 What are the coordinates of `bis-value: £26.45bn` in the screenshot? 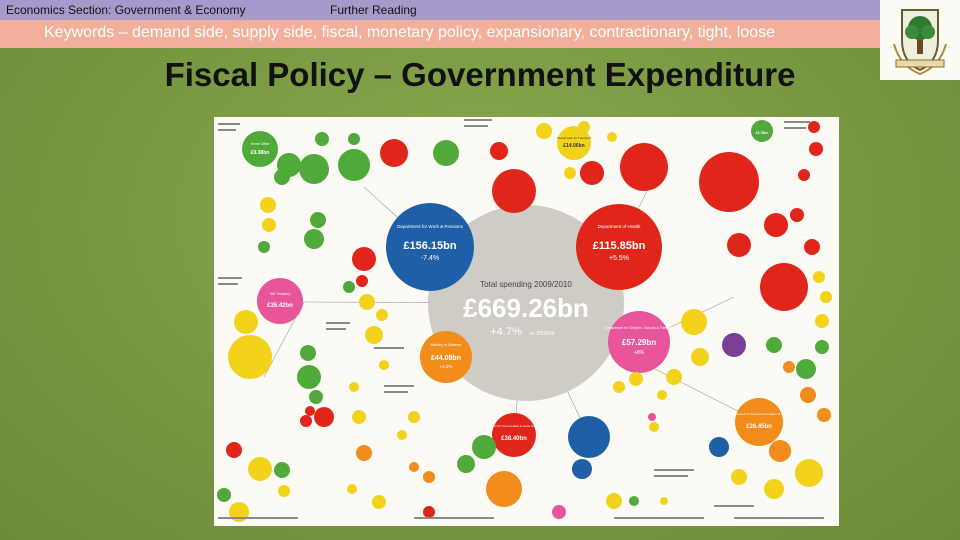 It's located at (759, 427).